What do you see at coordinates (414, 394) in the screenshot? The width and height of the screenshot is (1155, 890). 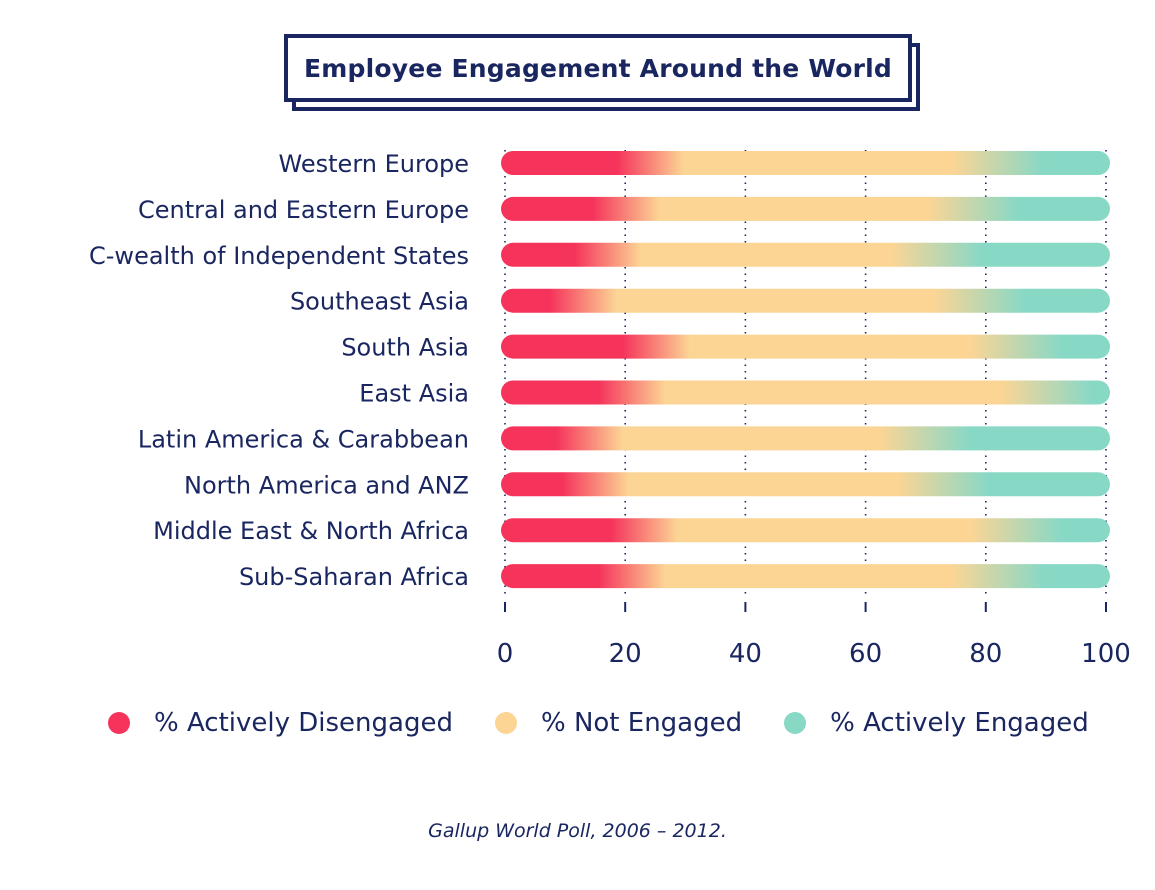 I see `category-label: East Asia` at bounding box center [414, 394].